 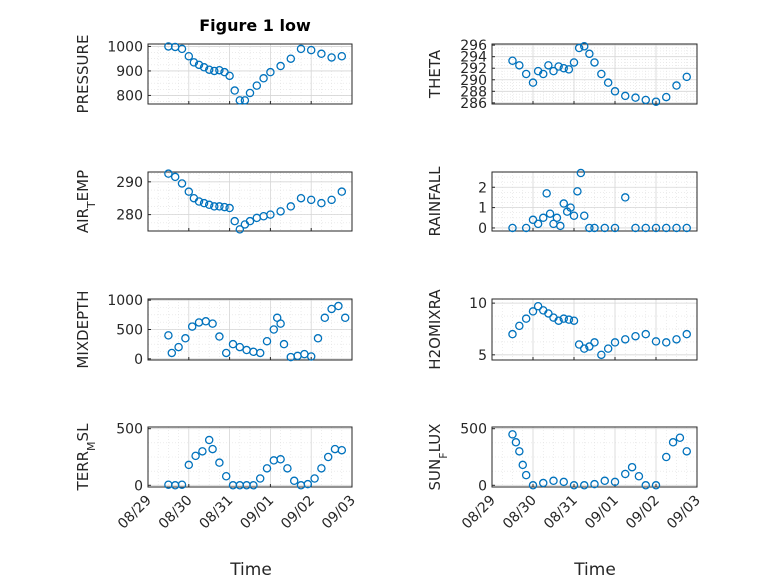 I want to click on y-axis-label: MIXDEPTH, so click(x=83, y=329).